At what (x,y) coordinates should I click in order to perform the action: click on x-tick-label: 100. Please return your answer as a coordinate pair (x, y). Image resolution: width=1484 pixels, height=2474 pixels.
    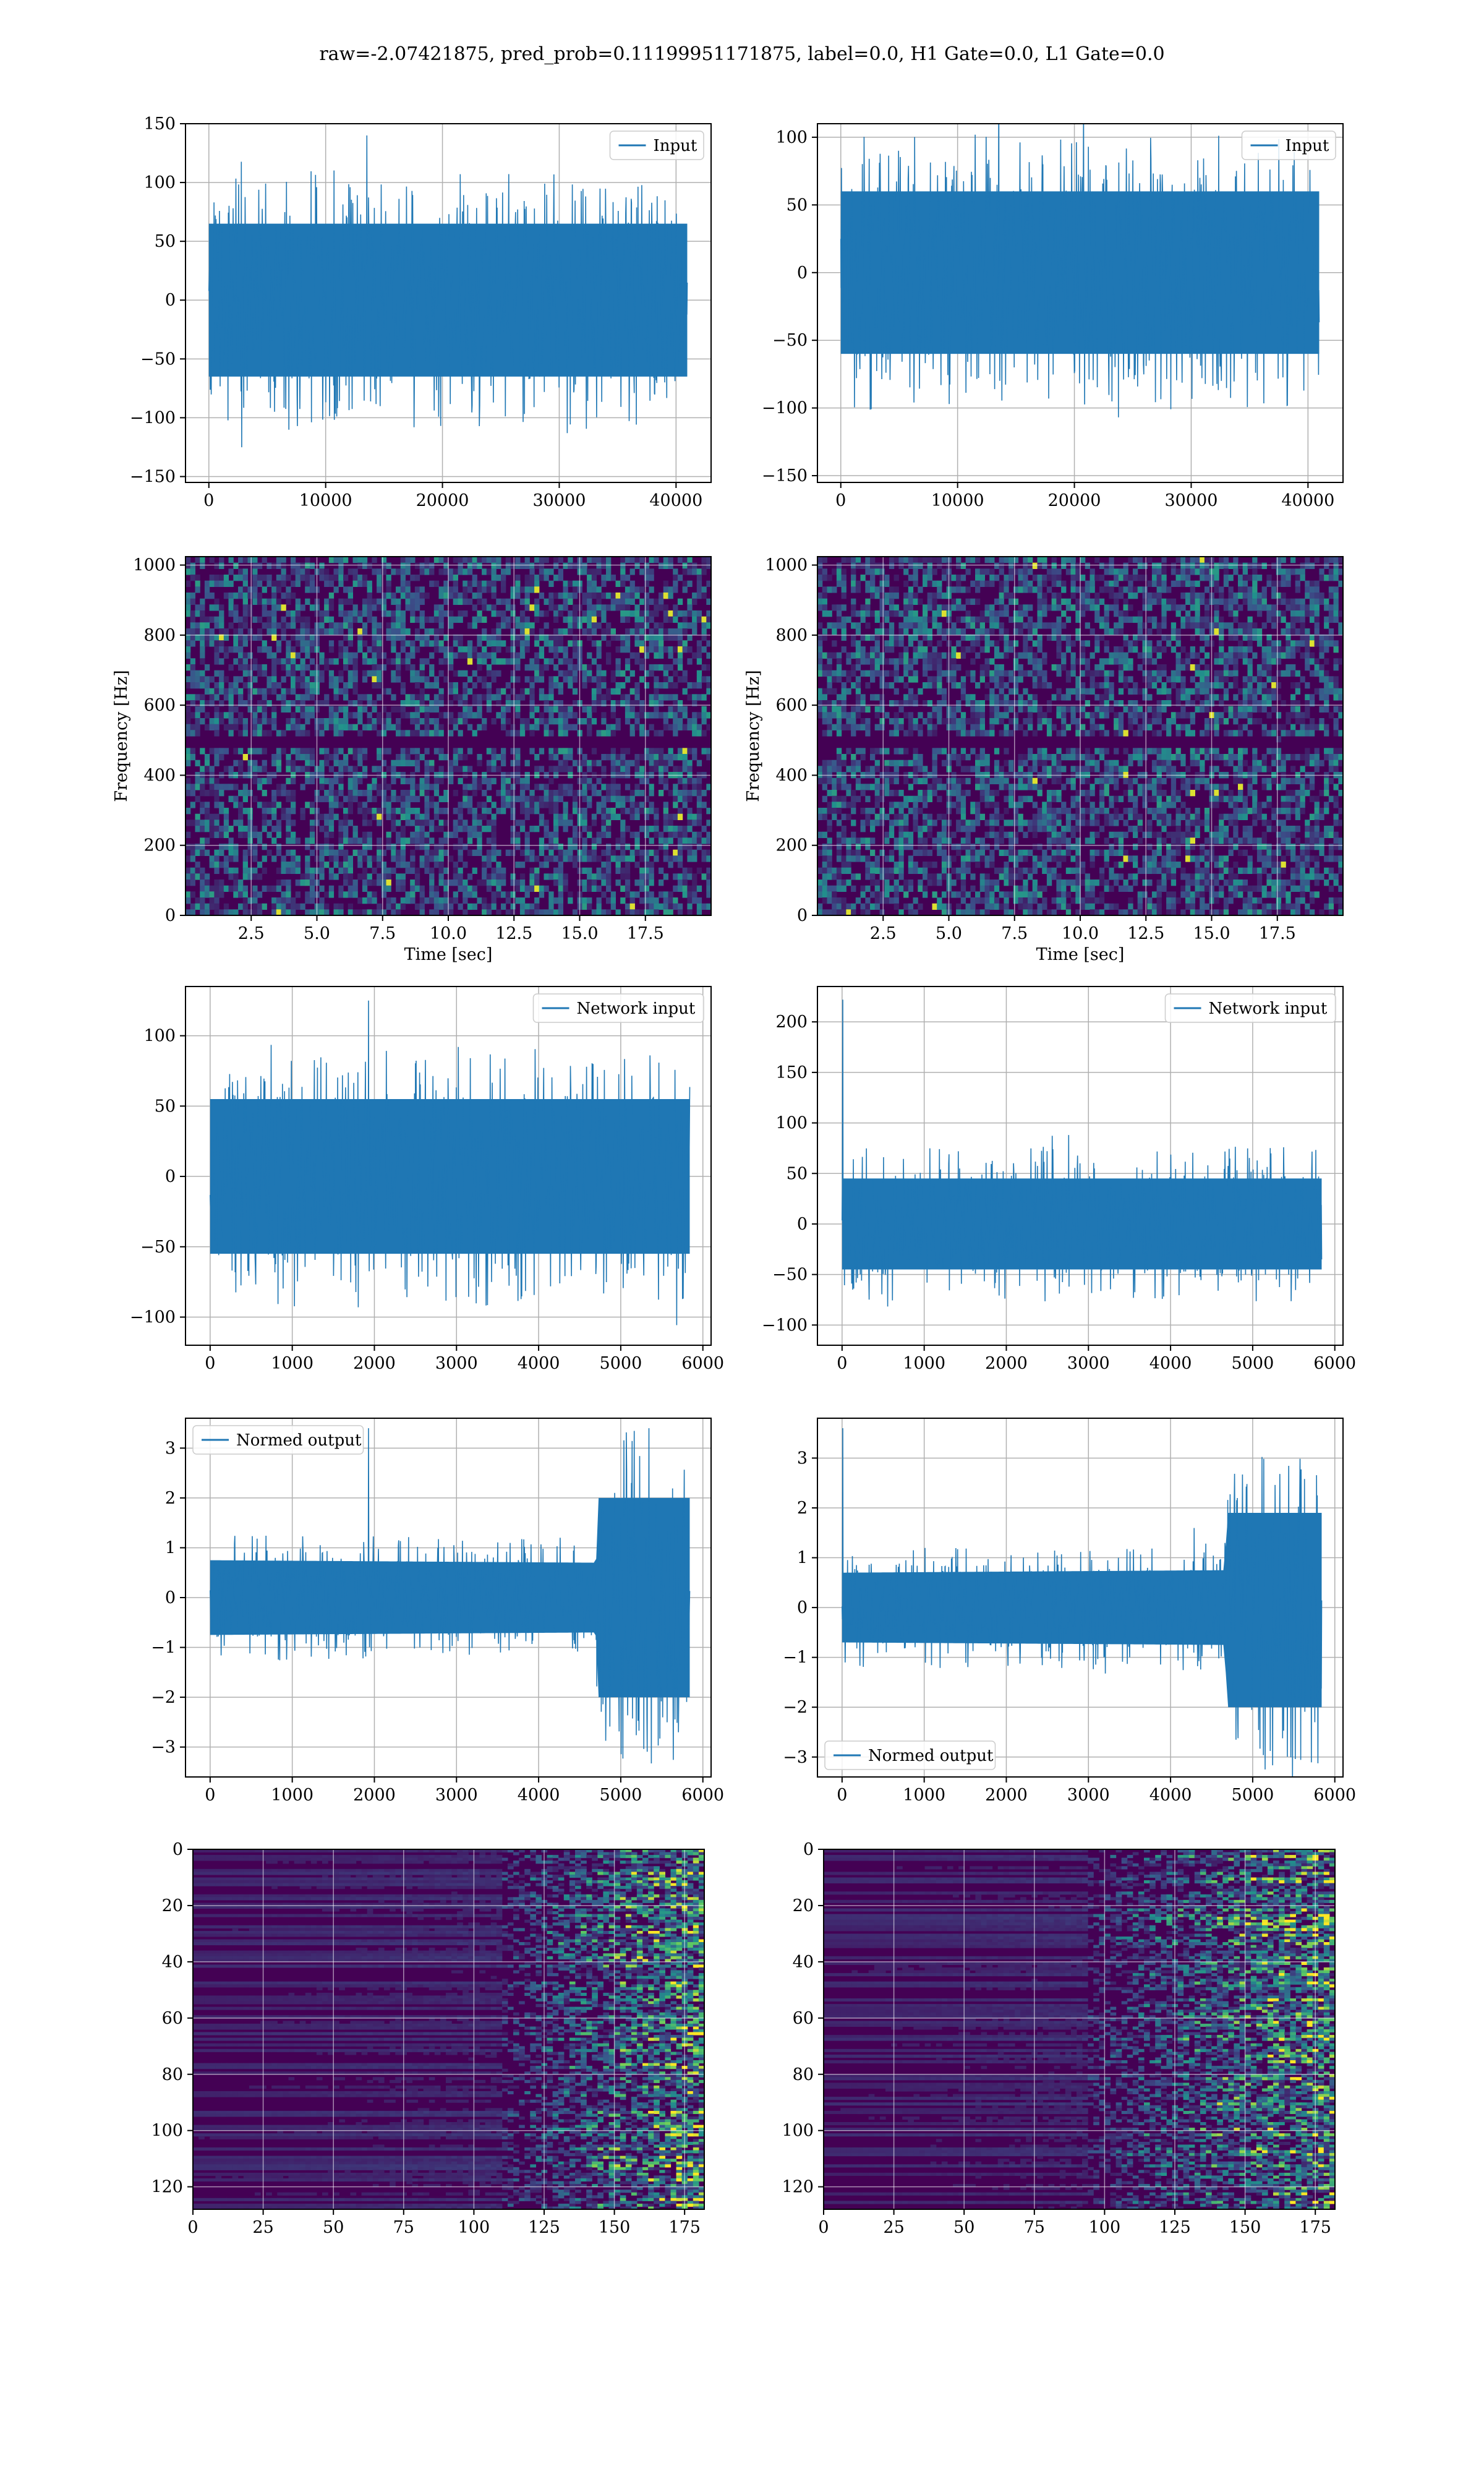
    Looking at the image, I should click on (474, 2227).